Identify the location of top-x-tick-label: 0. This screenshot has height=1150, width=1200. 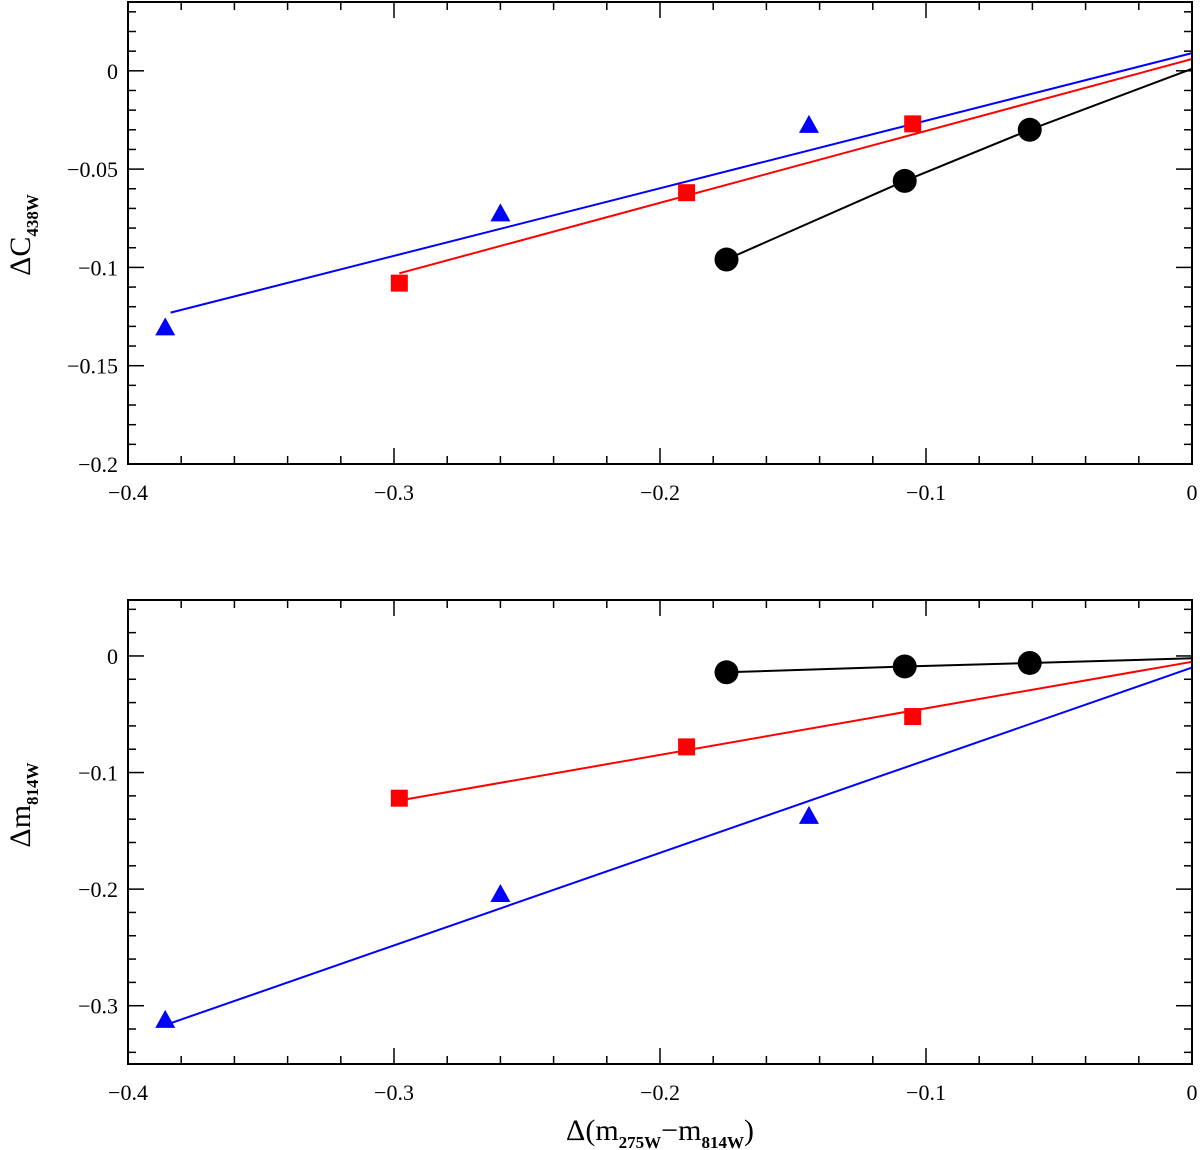
(1192, 492).